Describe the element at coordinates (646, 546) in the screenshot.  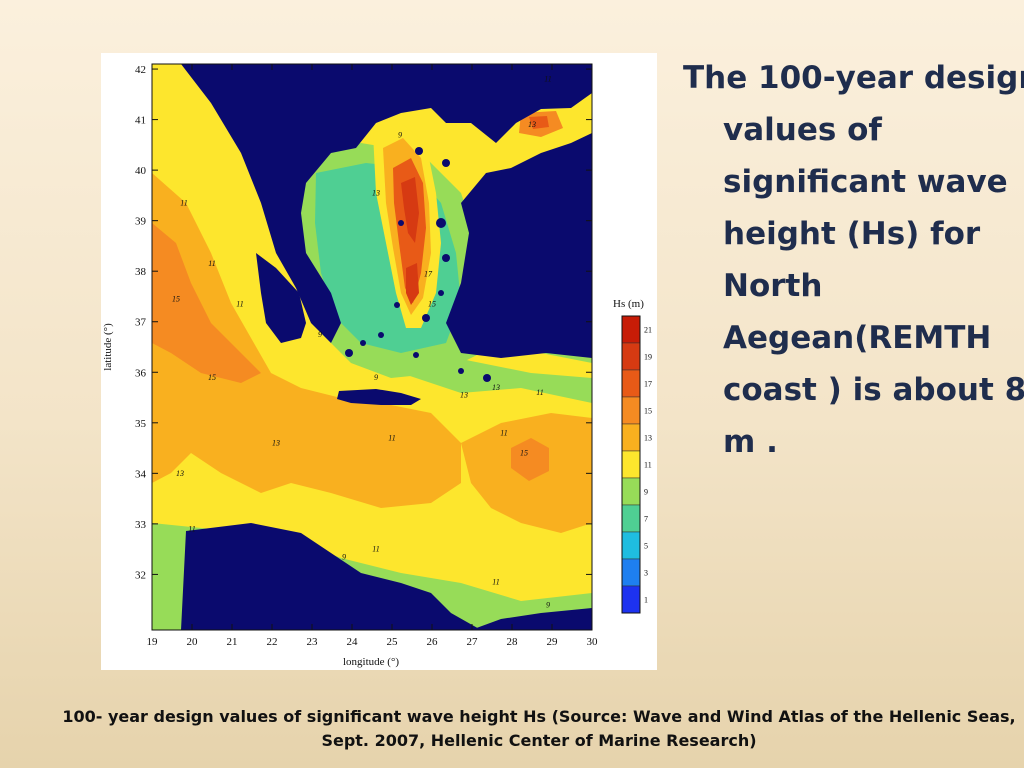
I see `colorbar-tick-label: 5` at that location.